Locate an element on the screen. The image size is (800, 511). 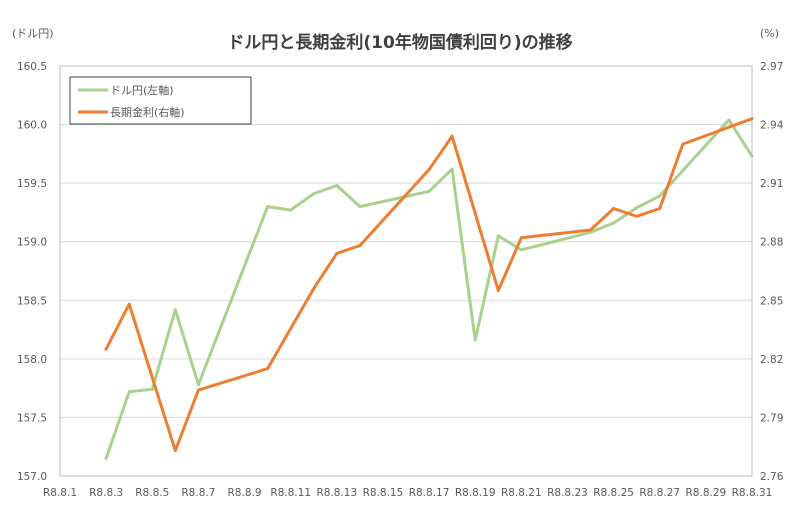
right-tick-label: 2.97 is located at coordinates (771, 67).